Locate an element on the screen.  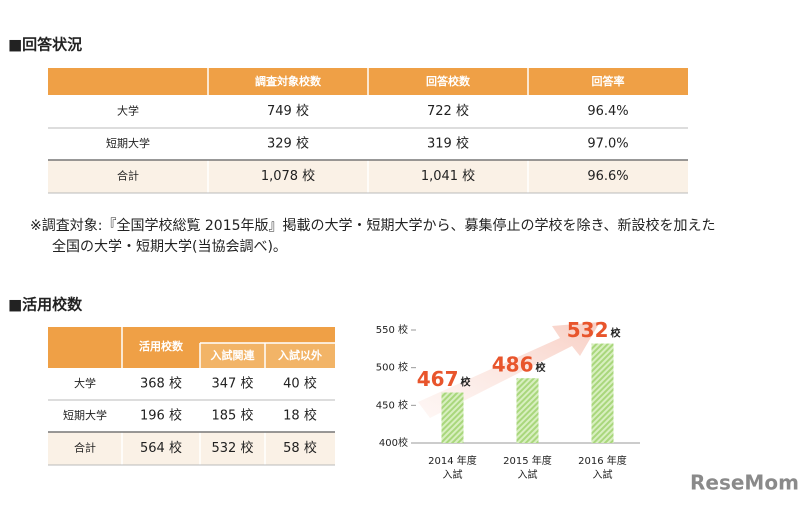
cell: 319 校 is located at coordinates (448, 144).